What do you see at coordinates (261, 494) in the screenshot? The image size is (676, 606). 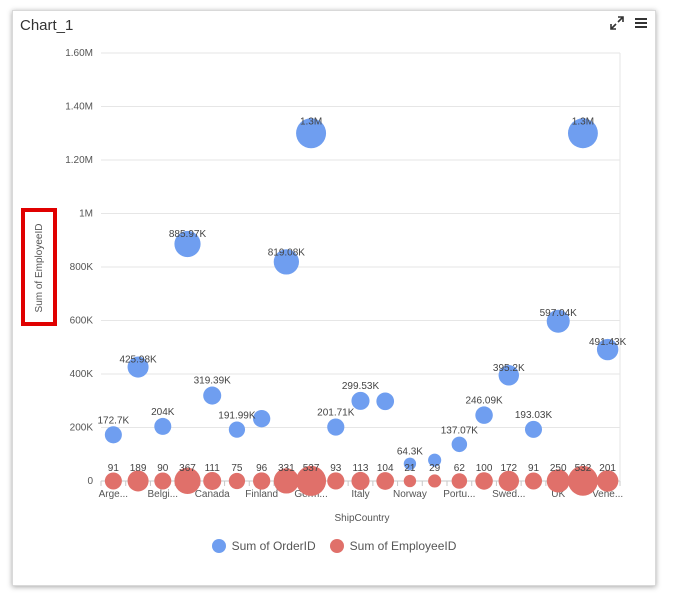 I see `x-tick-label: Finland` at bounding box center [261, 494].